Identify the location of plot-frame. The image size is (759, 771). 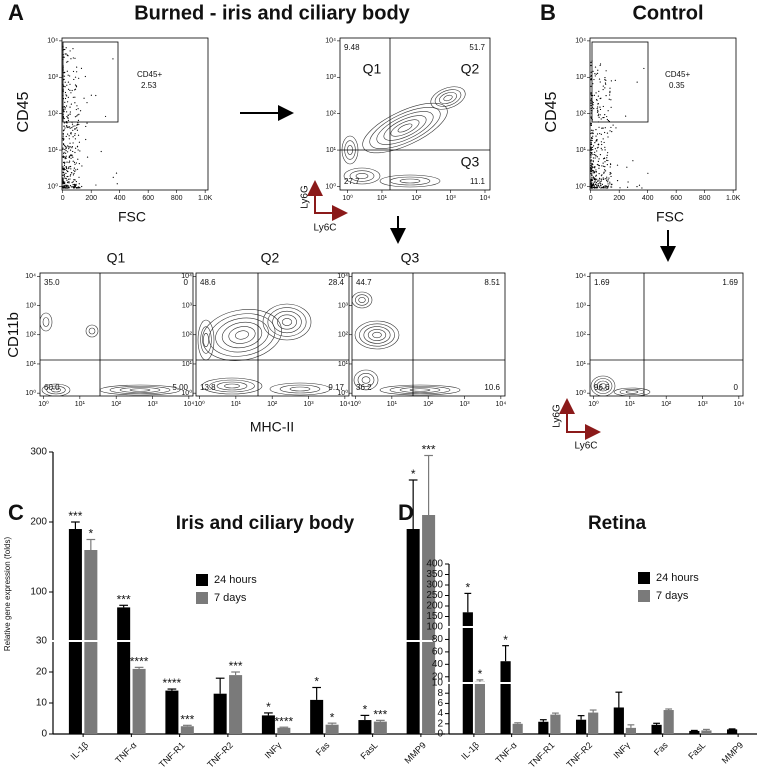
(135, 114).